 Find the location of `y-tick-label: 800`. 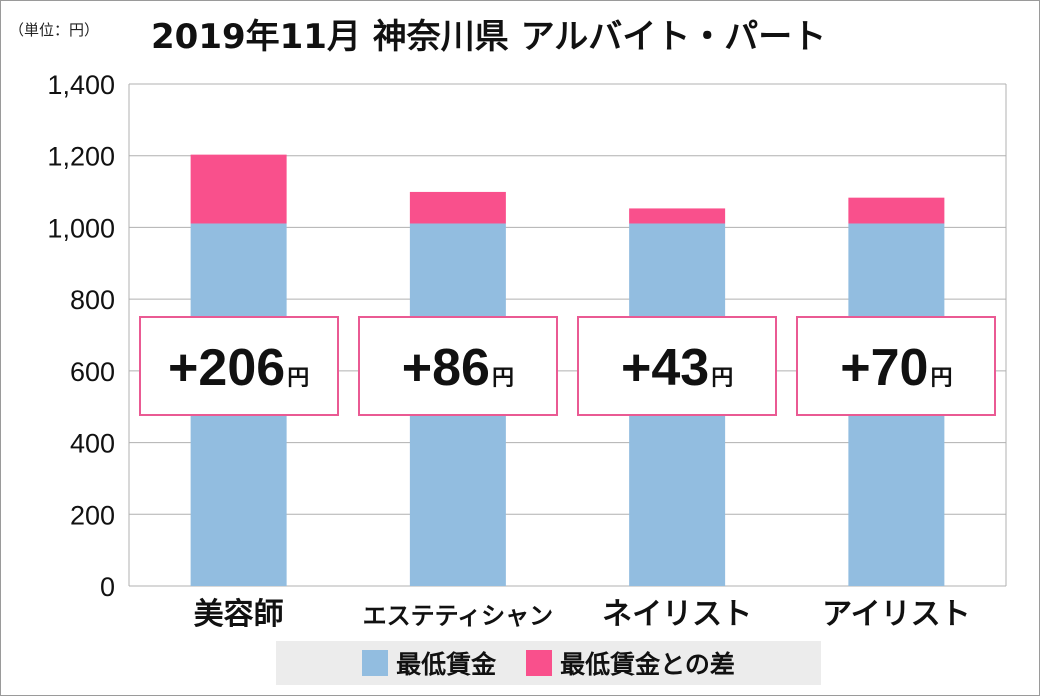

y-tick-label: 800 is located at coordinates (92, 300).